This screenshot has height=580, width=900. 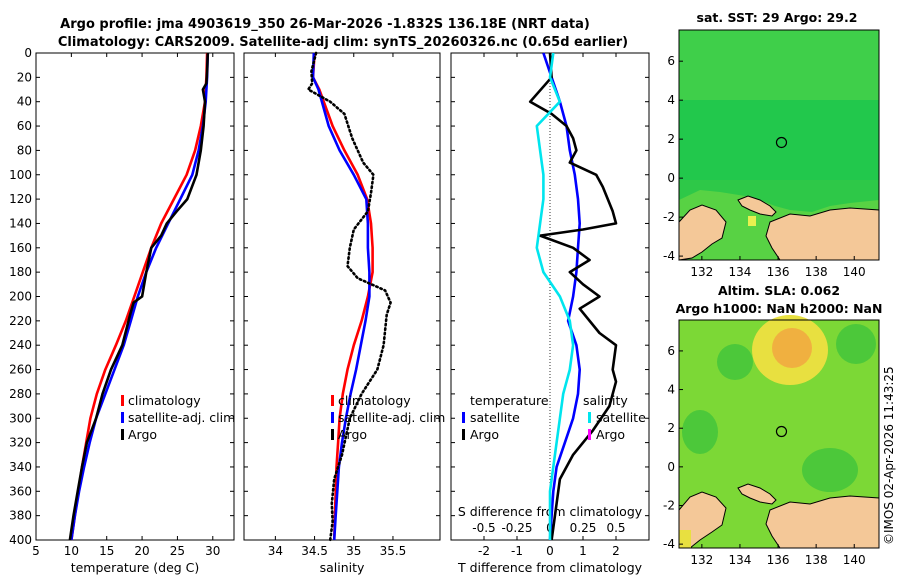 What do you see at coordinates (28, 53) in the screenshot?
I see `depth-tick-label: 0` at bounding box center [28, 53].